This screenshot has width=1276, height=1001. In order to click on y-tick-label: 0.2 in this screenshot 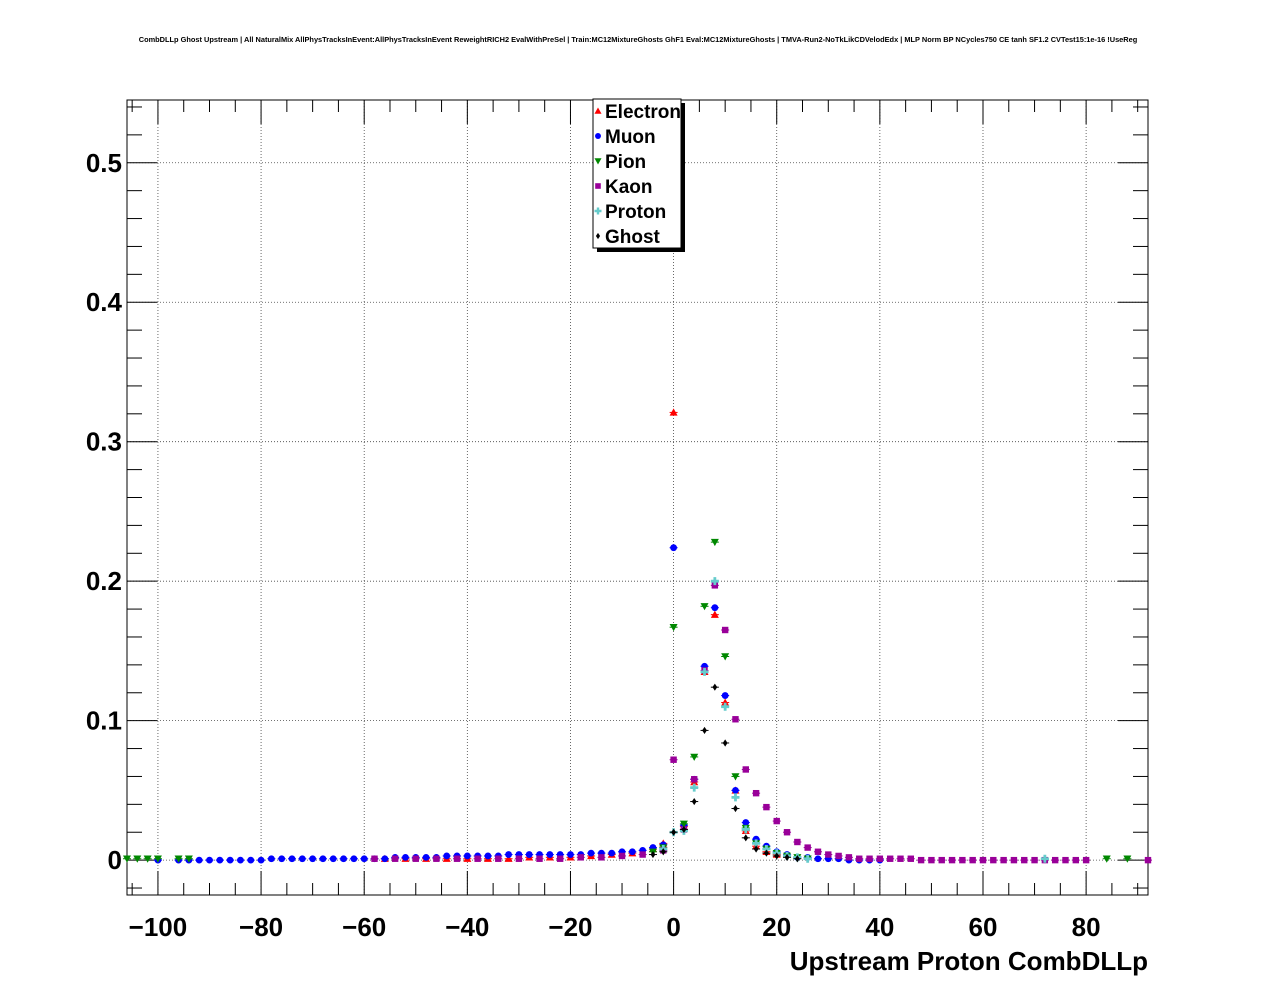, I will do `click(104, 581)`.